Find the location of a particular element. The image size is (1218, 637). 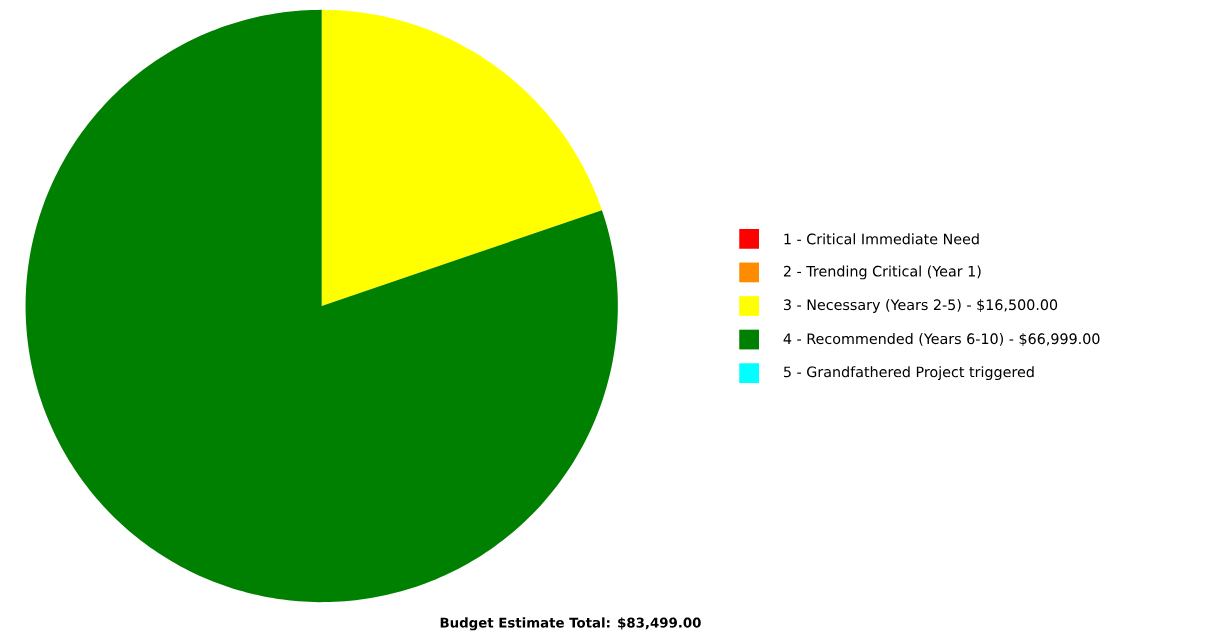

legend-label: 5 - Grandfathered Project triggered is located at coordinates (908, 373).